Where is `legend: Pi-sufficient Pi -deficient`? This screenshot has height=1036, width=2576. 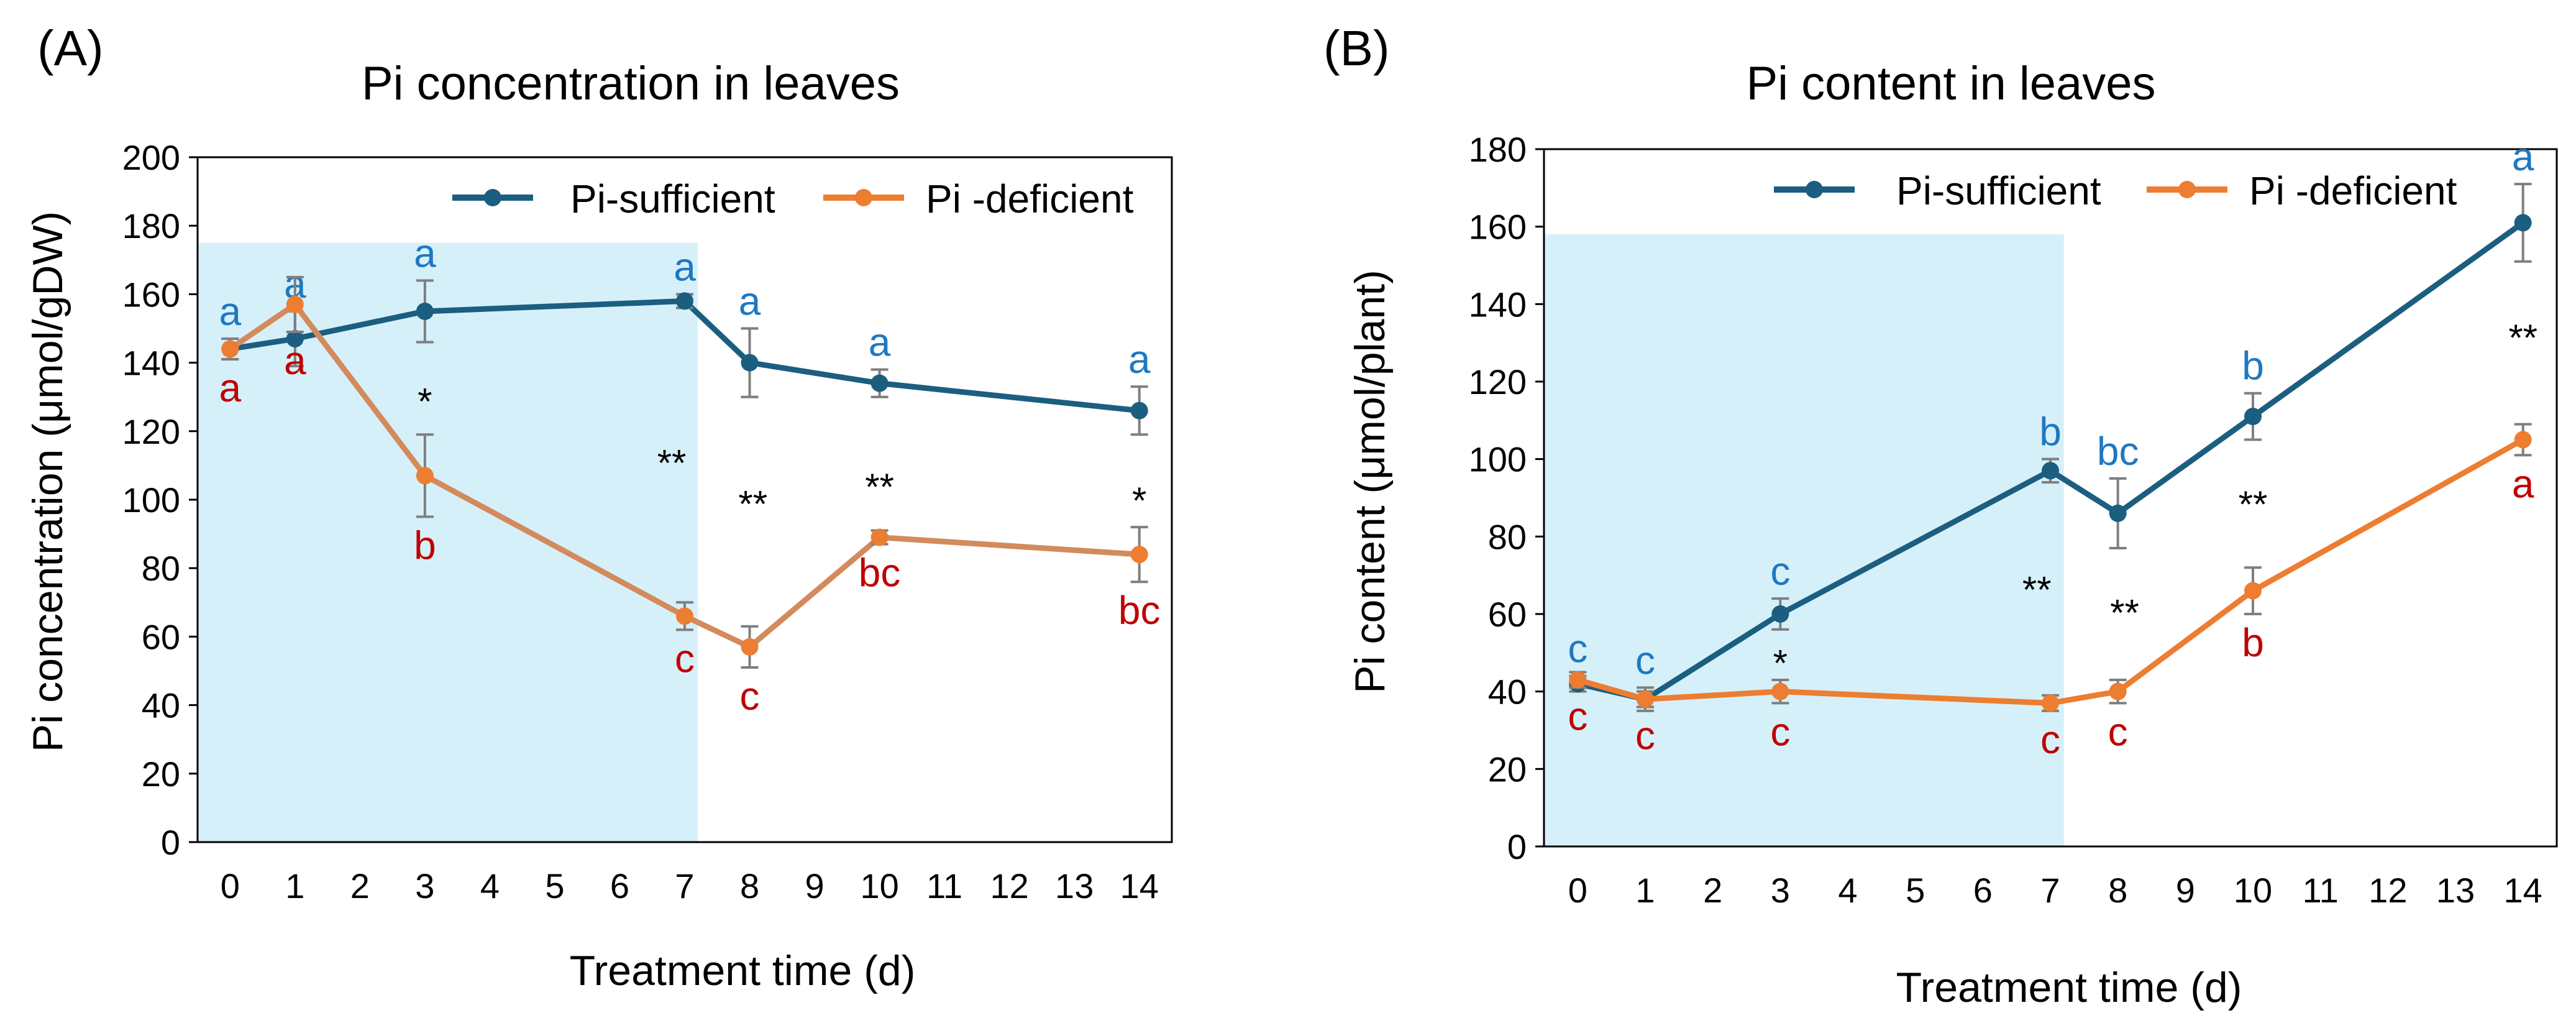
legend: Pi-sufficient Pi -deficient is located at coordinates (2115, 190).